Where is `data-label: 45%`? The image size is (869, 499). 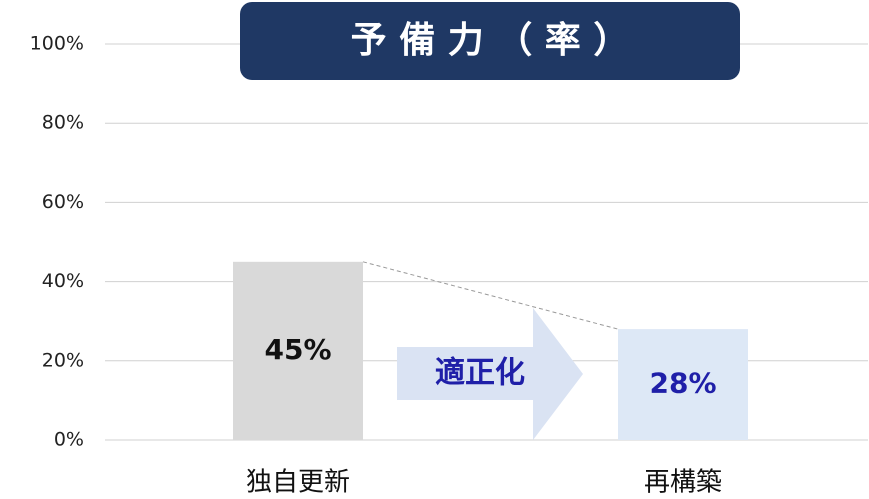 data-label: 45% is located at coordinates (297, 349).